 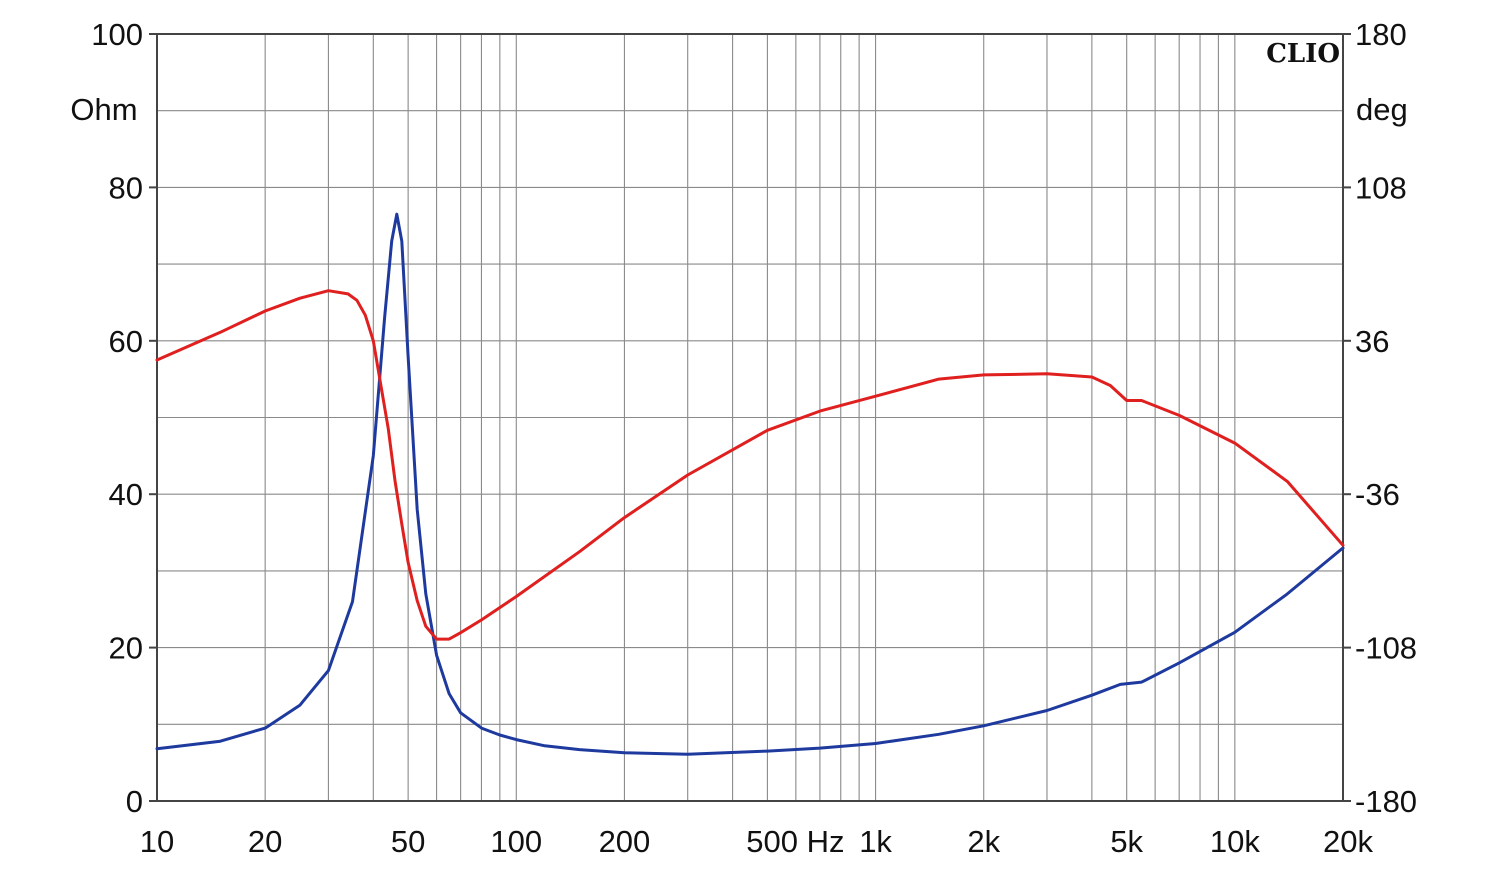 What do you see at coordinates (1126, 841) in the screenshot?
I see `x-axis-tick-label: 5k` at bounding box center [1126, 841].